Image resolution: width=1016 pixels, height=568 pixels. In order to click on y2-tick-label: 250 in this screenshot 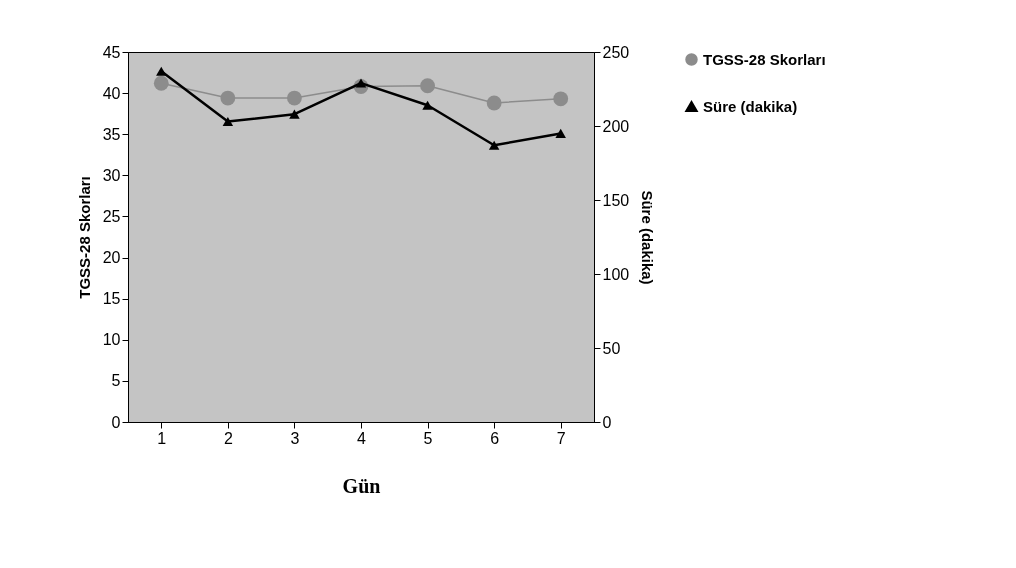, I will do `click(616, 52)`.